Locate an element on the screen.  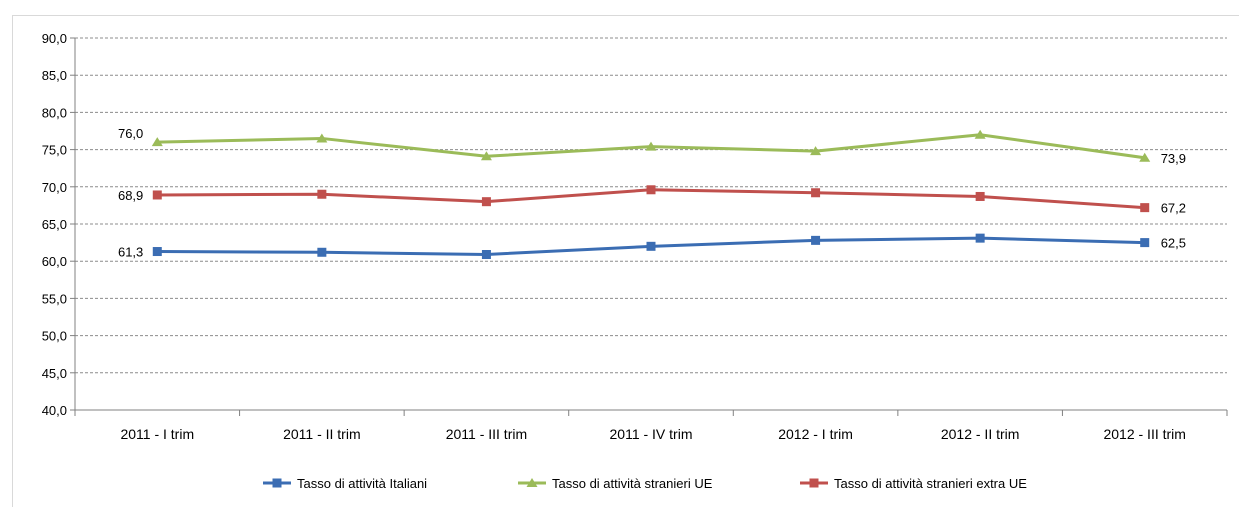
y-tick-label: 65,0 is located at coordinates (54, 224).